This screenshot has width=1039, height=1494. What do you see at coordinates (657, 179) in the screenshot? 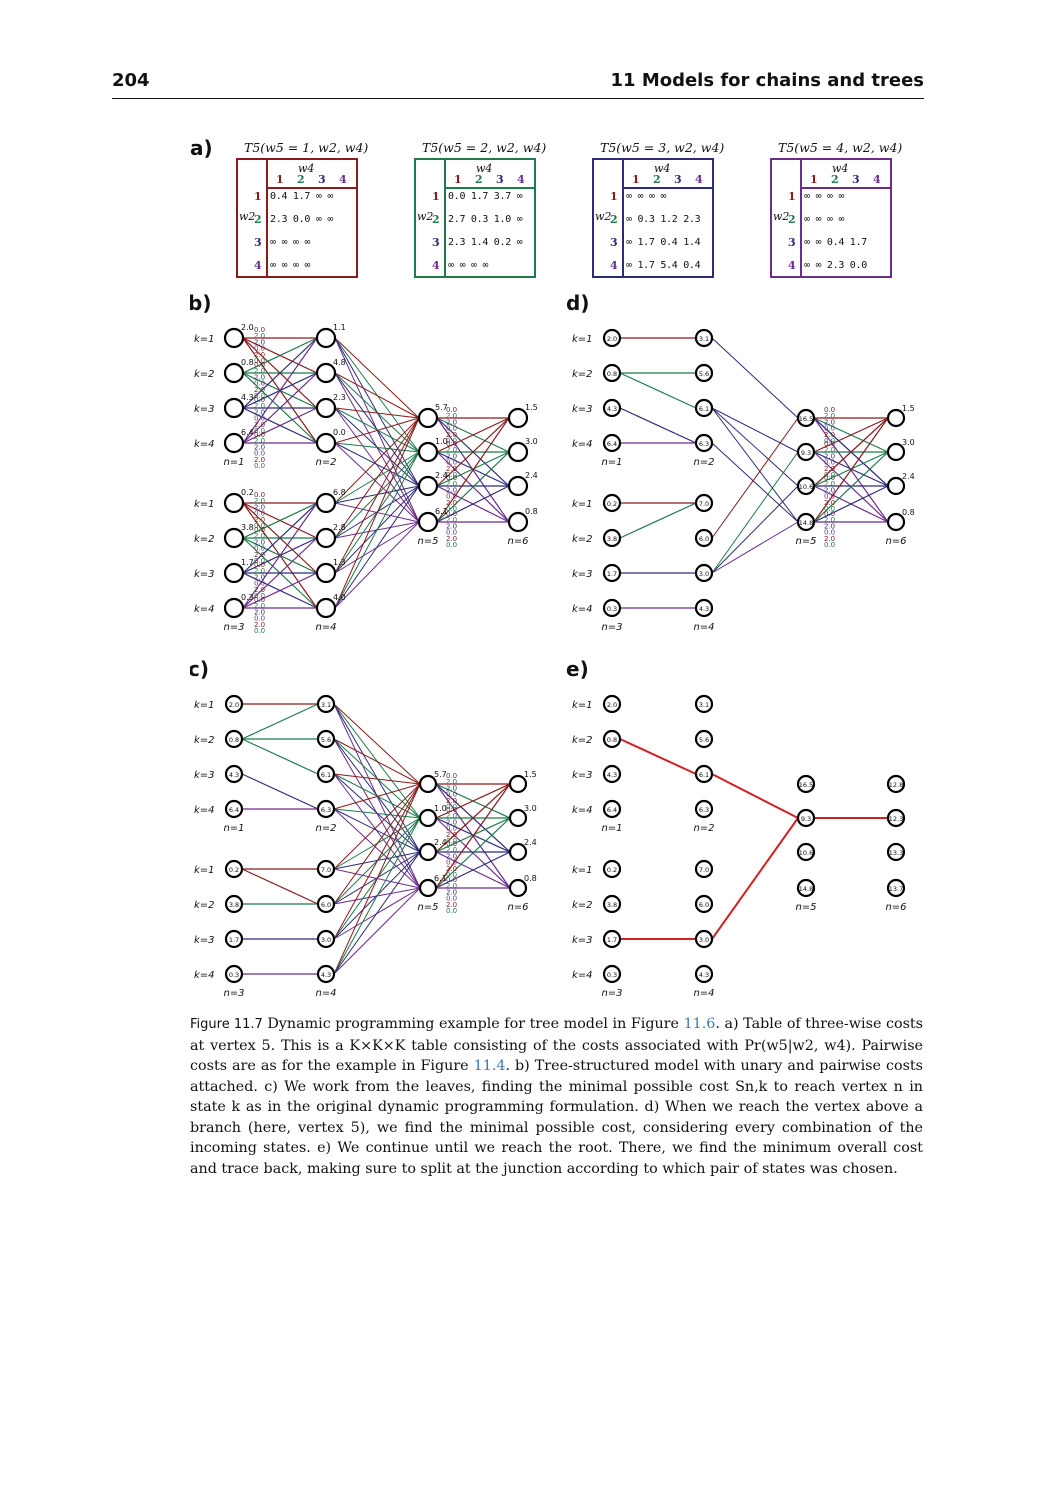
I see `column-header: 2` at bounding box center [657, 179].